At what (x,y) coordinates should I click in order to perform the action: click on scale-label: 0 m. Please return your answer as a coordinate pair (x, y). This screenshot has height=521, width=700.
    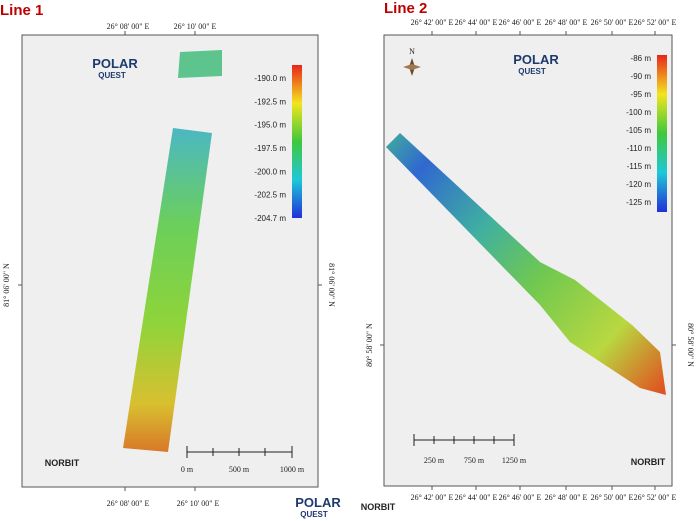
    Looking at the image, I should click on (187, 469).